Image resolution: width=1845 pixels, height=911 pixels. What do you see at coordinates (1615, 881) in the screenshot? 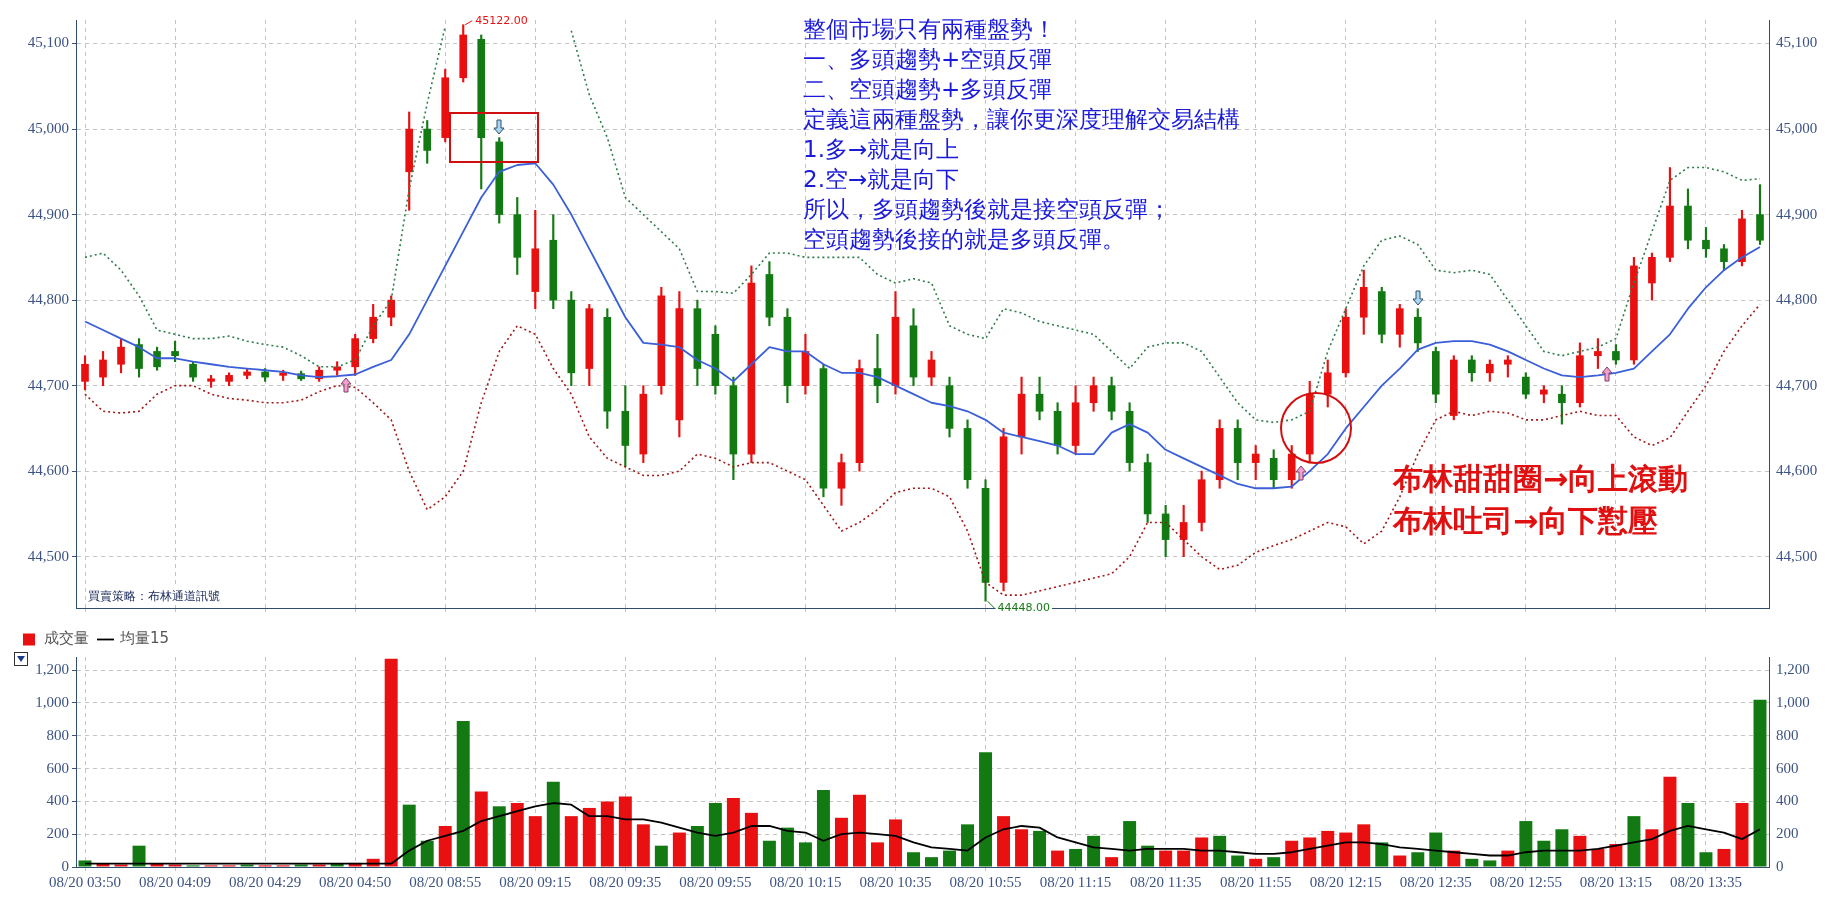
I see `x-tick-label: 08/20 13:15` at bounding box center [1615, 881].